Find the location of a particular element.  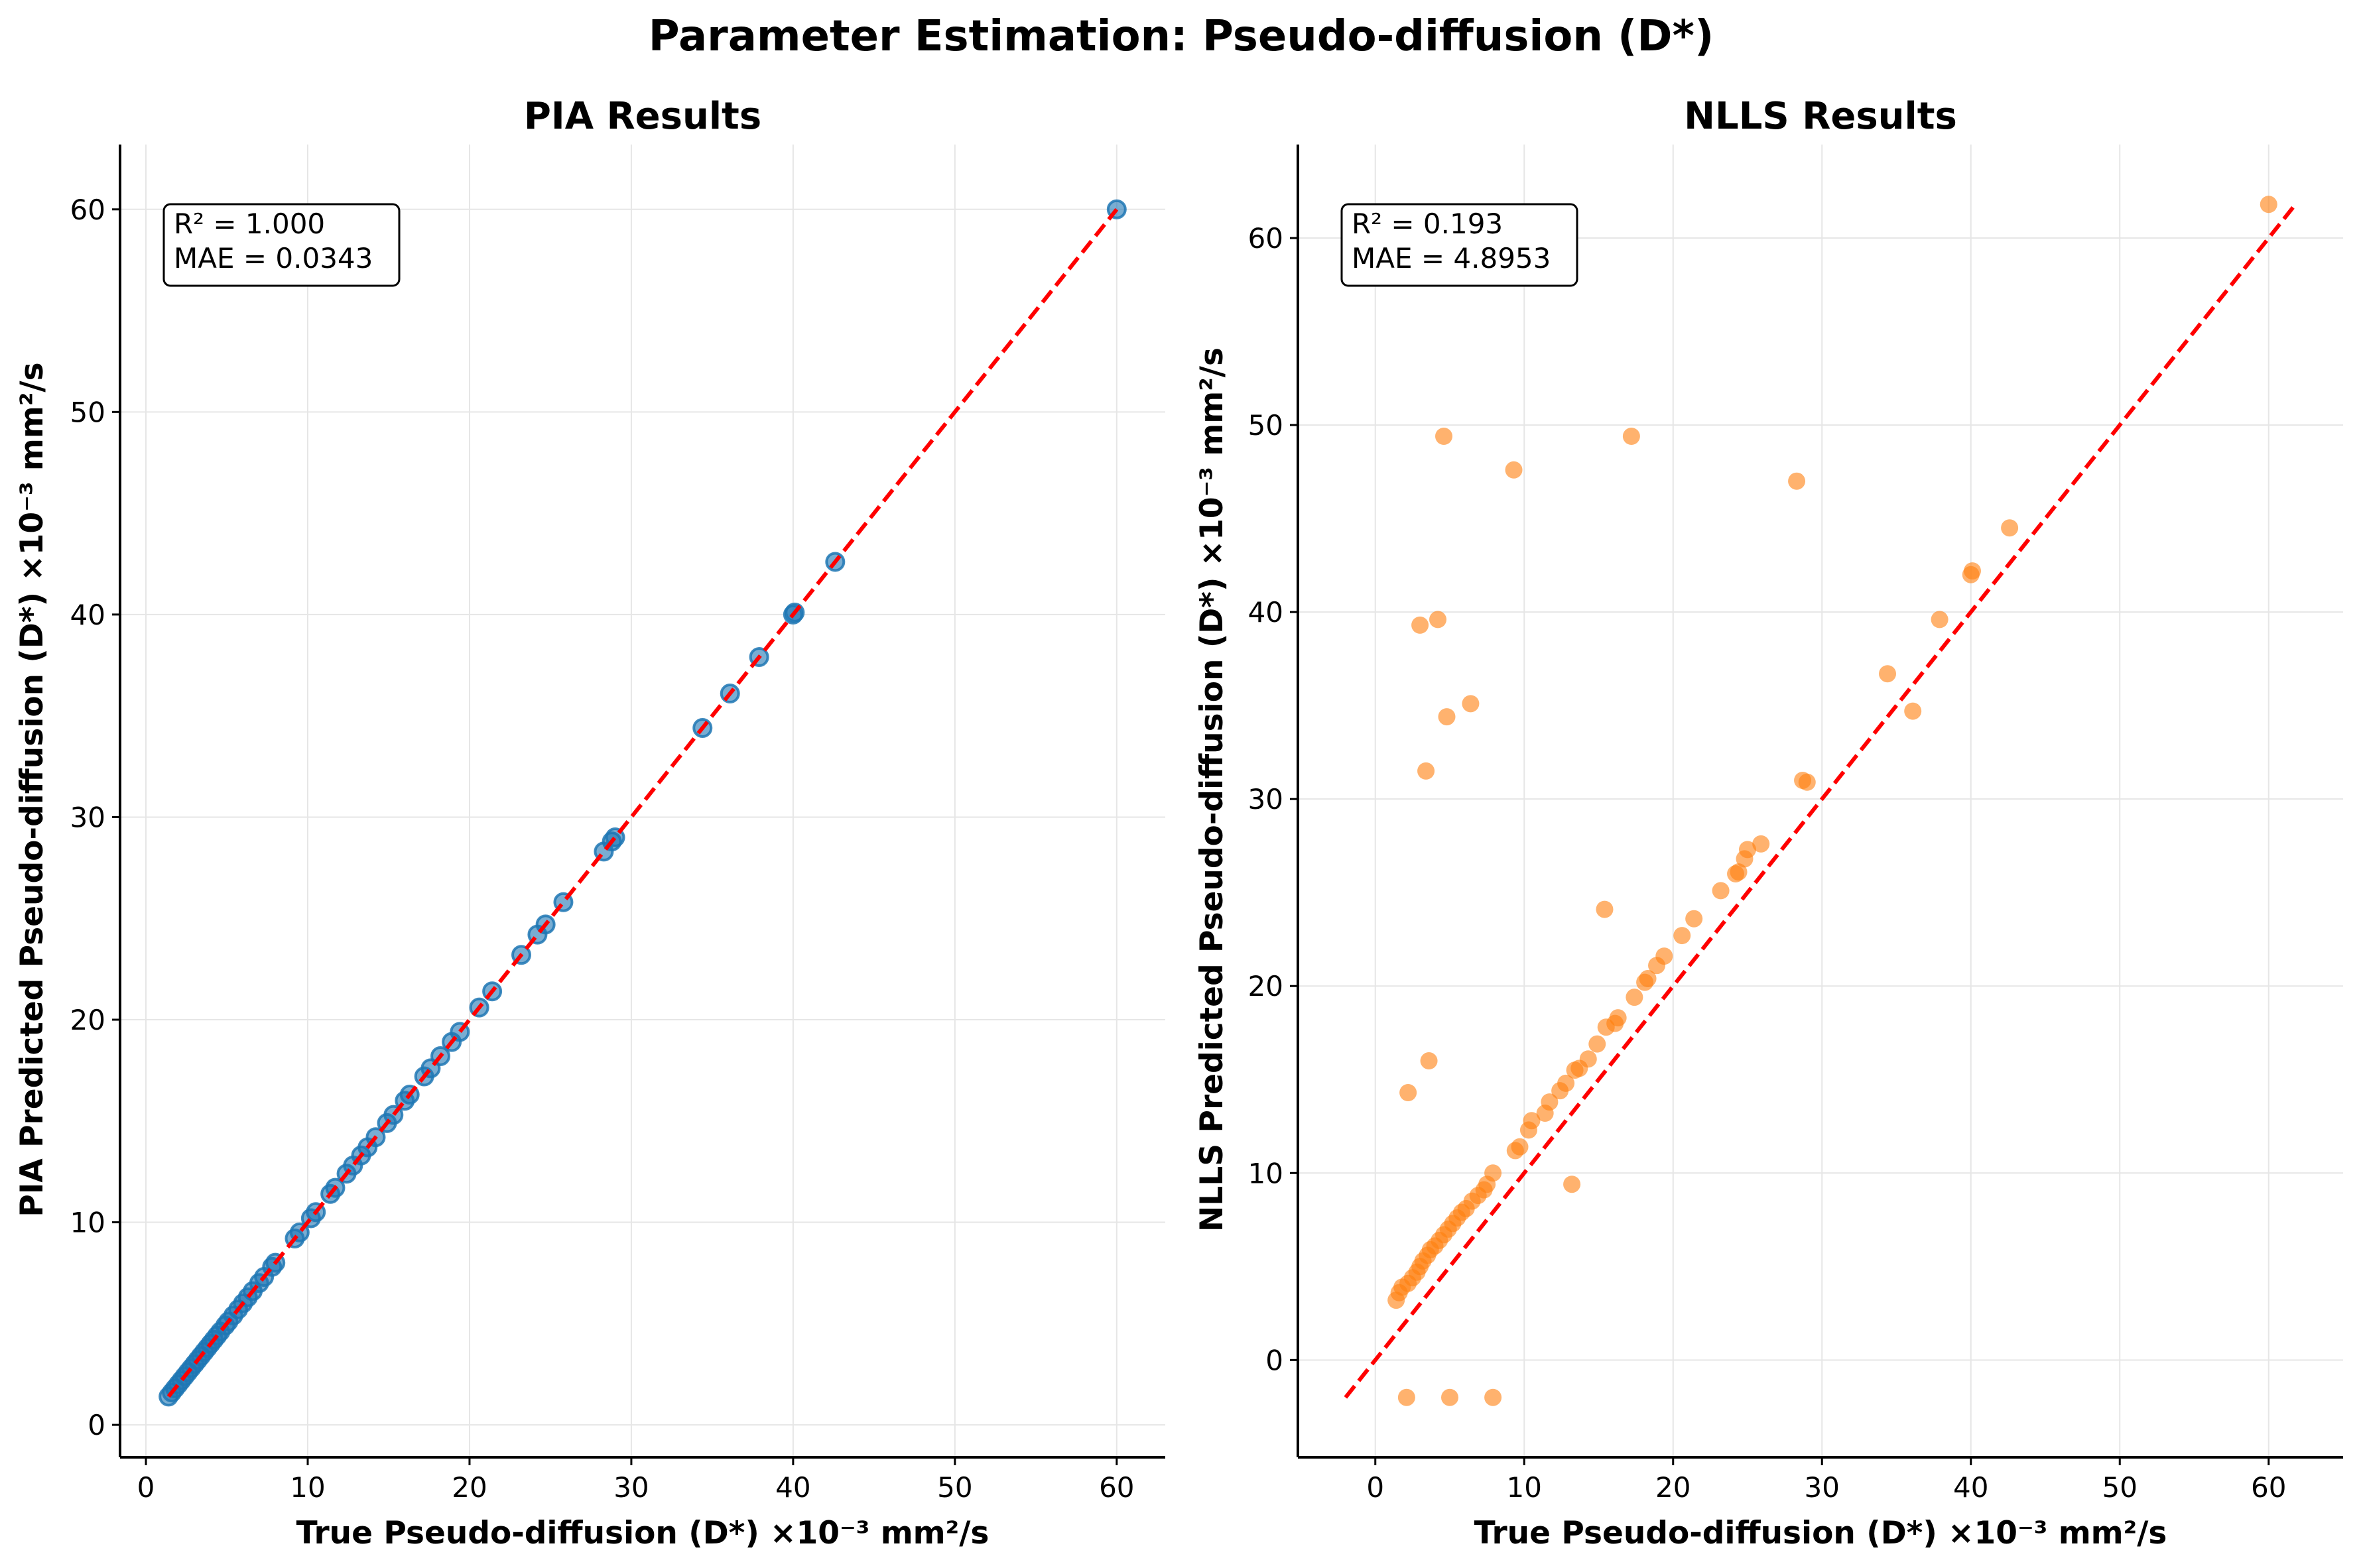

nlls-y-tick-label: 40 is located at coordinates (1265, 612).